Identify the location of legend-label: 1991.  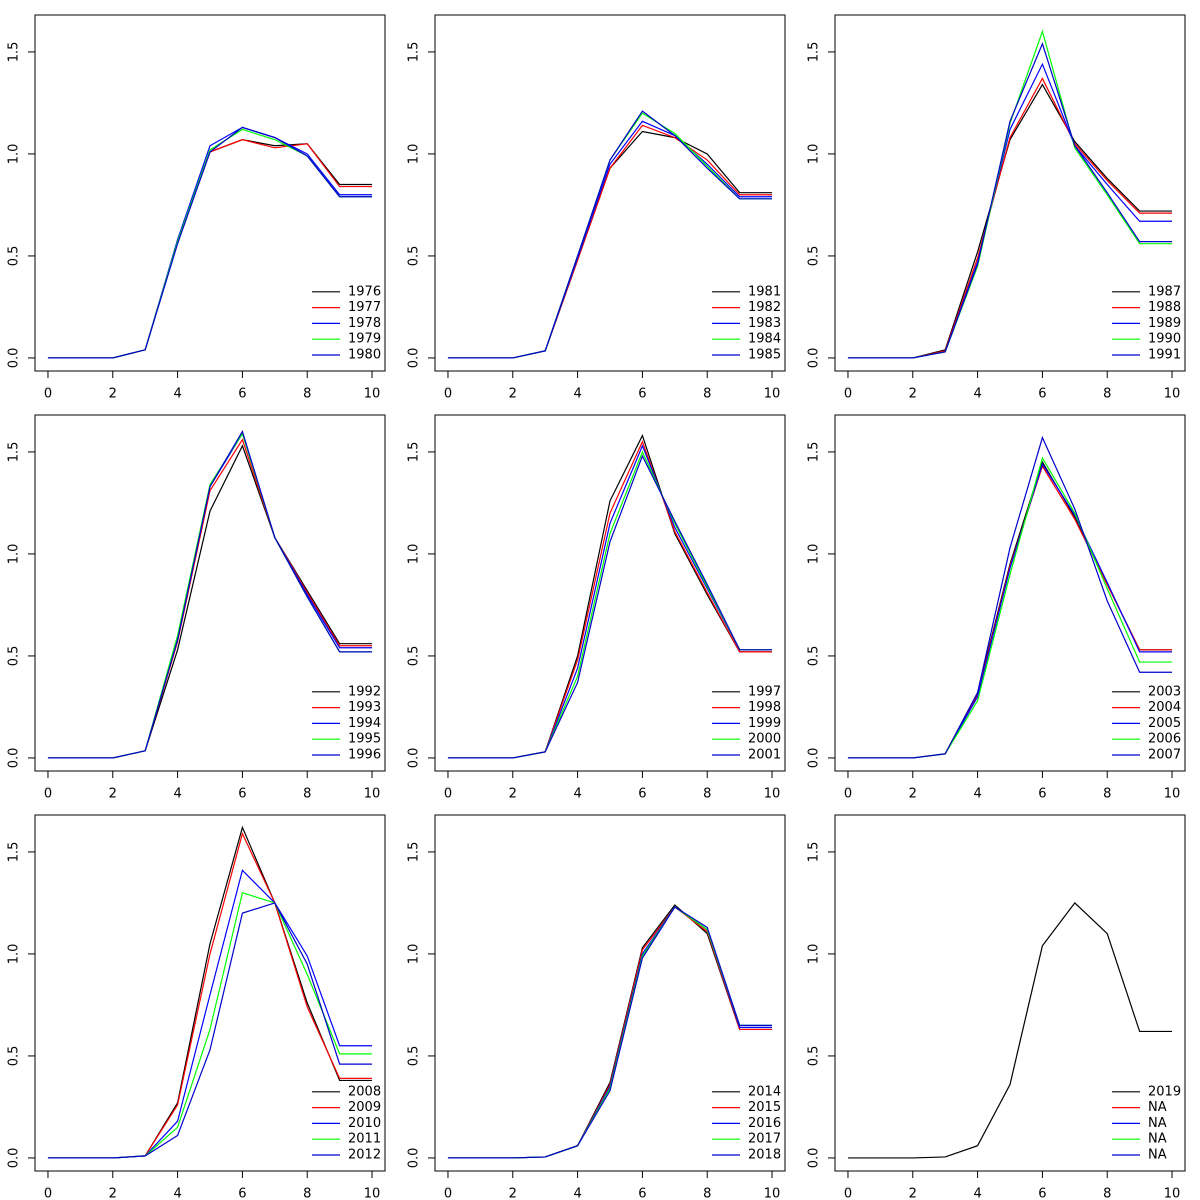
(1164, 355).